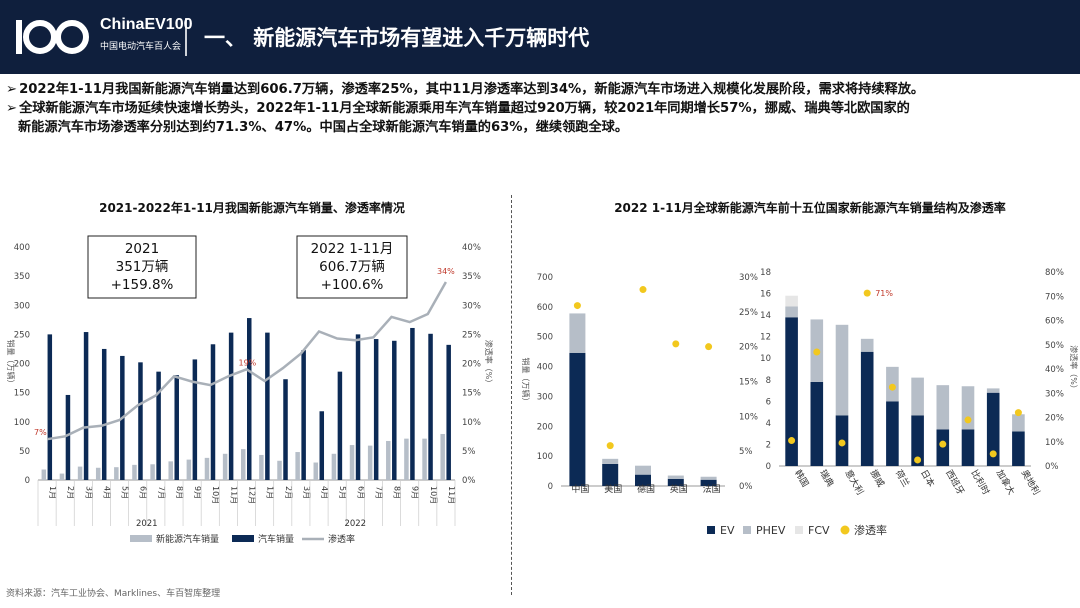 This screenshot has width=1080, height=608. Describe the element at coordinates (1006, 482) in the screenshot. I see `right-x-tick-label: 加拿大` at that location.